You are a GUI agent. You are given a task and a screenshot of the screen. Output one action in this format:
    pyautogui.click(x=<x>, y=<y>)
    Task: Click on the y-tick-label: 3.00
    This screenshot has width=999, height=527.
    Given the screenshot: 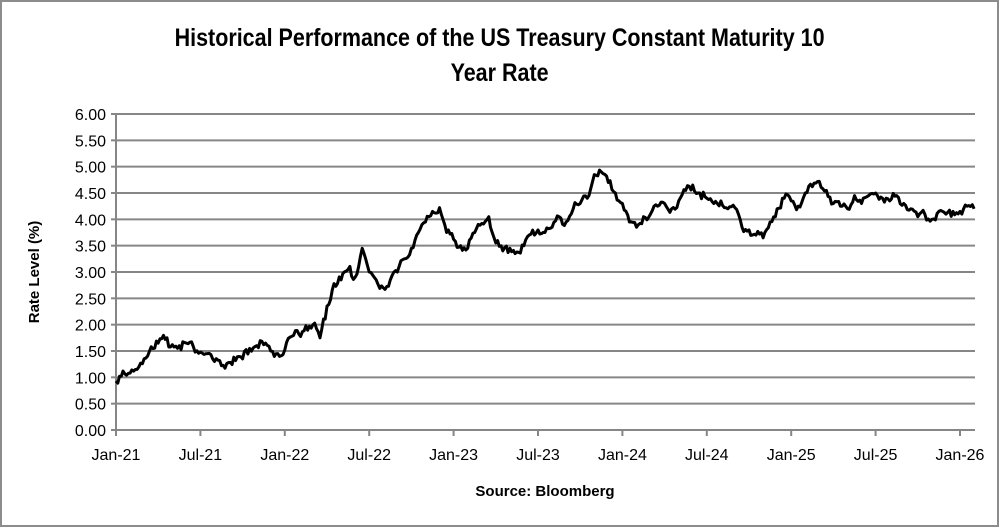 What is the action you would take?
    pyautogui.click(x=90, y=273)
    